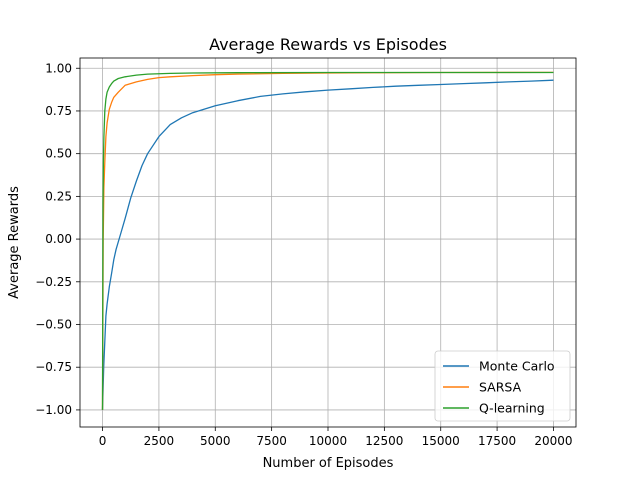  What do you see at coordinates (53, 325) in the screenshot?
I see `y-tick-label: −0.50` at bounding box center [53, 325].